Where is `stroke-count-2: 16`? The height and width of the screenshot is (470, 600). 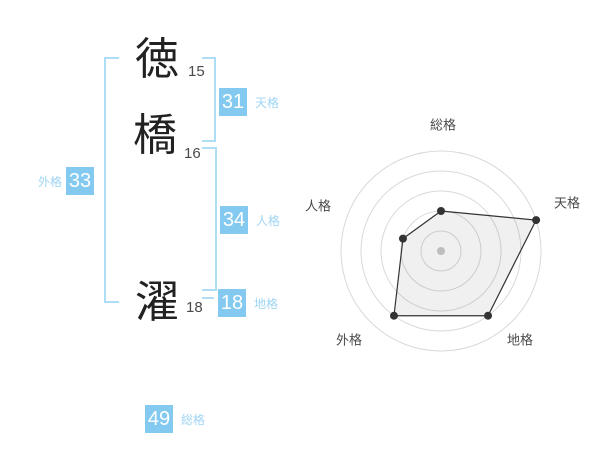
stroke-count-2: 16 is located at coordinates (192, 153).